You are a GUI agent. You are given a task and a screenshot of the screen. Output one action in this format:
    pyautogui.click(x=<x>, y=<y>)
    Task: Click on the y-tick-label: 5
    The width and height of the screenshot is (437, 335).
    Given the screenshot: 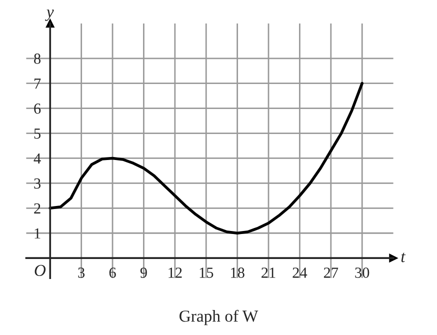 What is the action you would take?
    pyautogui.click(x=37, y=133)
    